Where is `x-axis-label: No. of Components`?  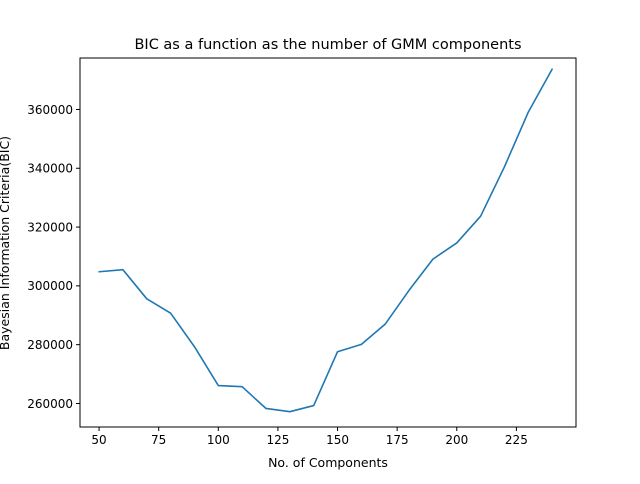 x-axis-label: No. of Components is located at coordinates (328, 462).